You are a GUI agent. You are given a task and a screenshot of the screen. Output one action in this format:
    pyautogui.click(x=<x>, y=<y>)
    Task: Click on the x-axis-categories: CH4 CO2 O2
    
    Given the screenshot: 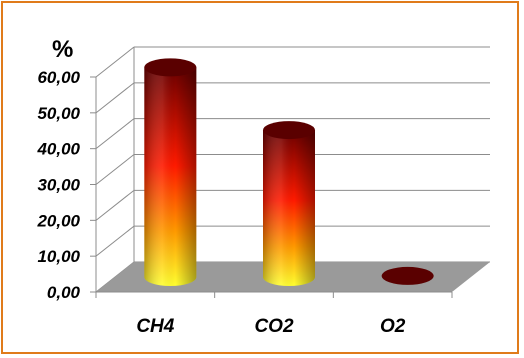 What is the action you would take?
    pyautogui.click(x=270, y=326)
    